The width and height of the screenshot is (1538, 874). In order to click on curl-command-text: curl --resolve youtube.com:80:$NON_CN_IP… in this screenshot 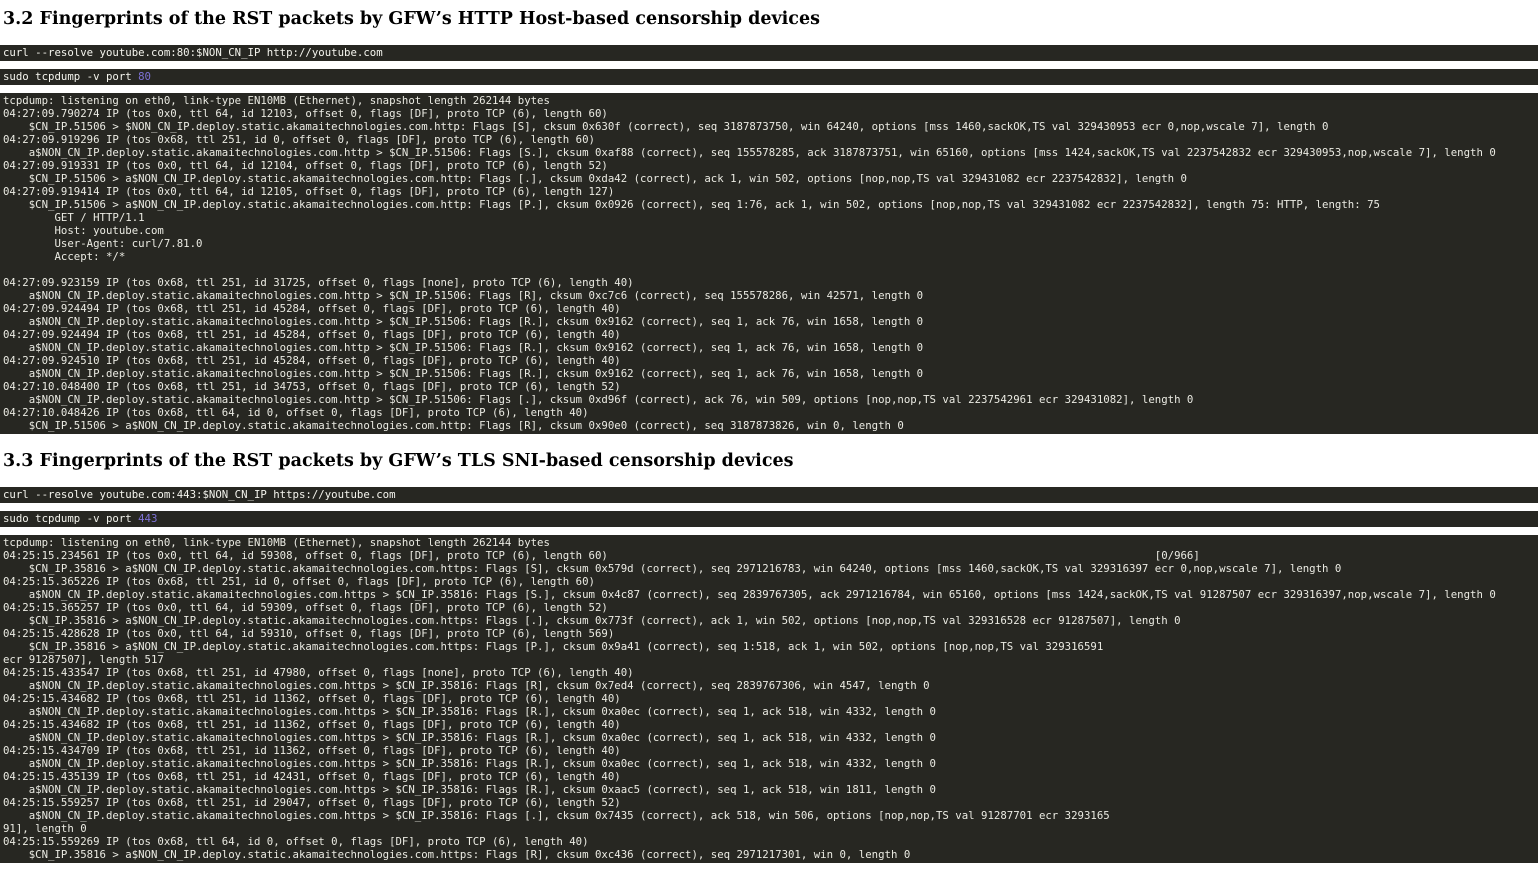, I will do `click(193, 52)`.